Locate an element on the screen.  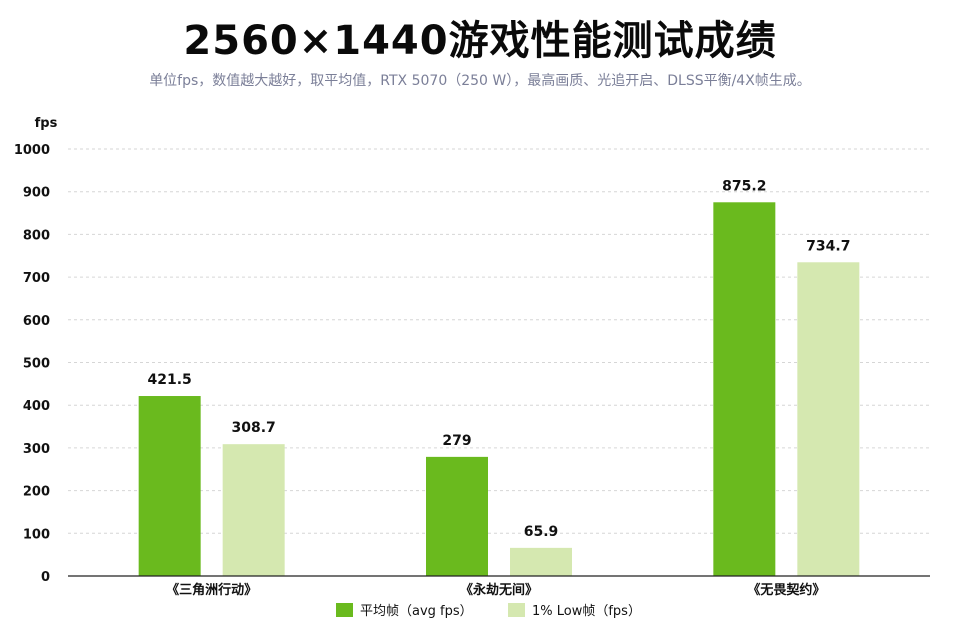
y-tick-label: 700 is located at coordinates (36, 278).